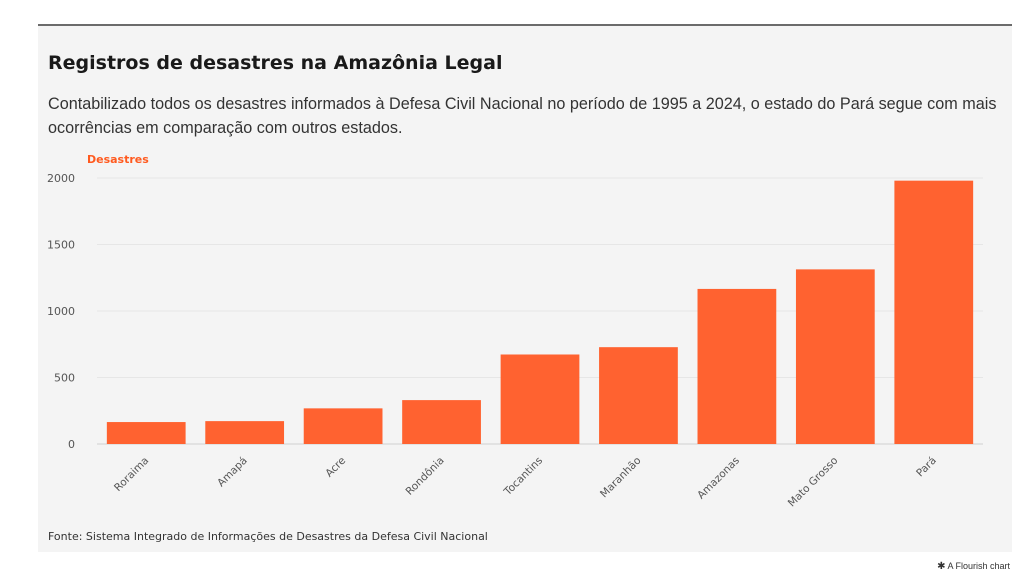 Image resolution: width=1024 pixels, height=577 pixels. What do you see at coordinates (118, 159) in the screenshot?
I see `y-axis-label: Desastres` at bounding box center [118, 159].